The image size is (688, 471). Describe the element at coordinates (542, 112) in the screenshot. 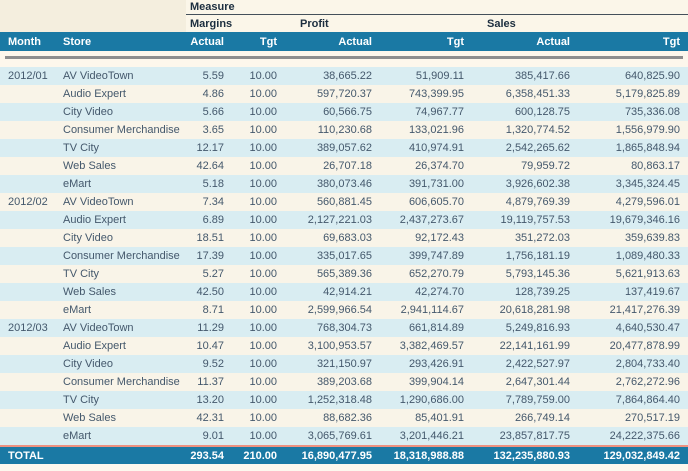

I see `value-cell: 600,128.75` at that location.